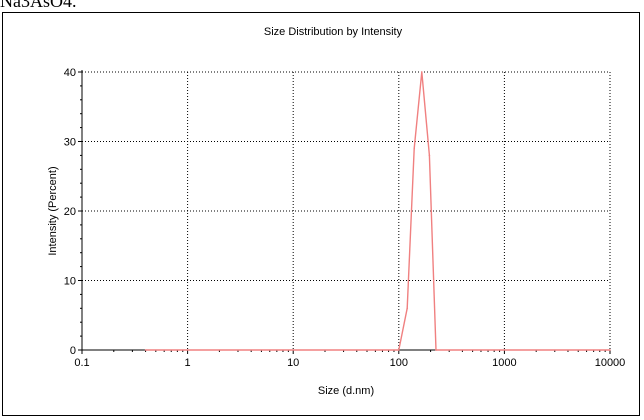 The image size is (644, 420). Describe the element at coordinates (53, 210) in the screenshot. I see `y-axis-label: Intensity (Percent)` at that location.